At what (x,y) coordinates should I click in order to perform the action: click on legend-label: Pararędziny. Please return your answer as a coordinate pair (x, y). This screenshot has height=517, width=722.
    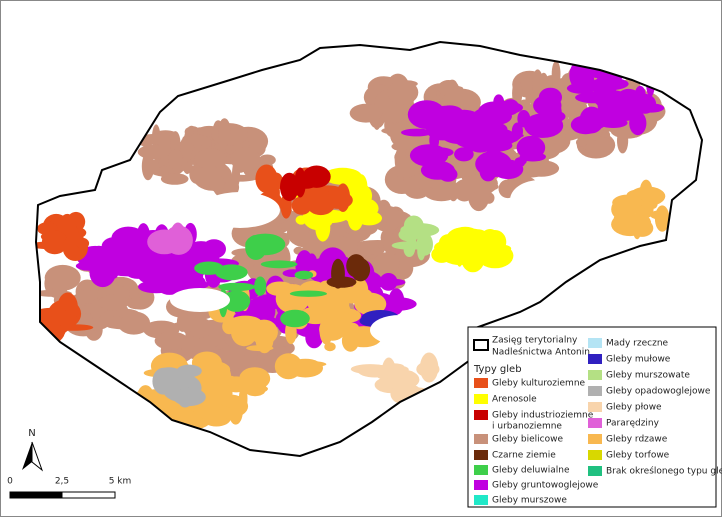
    Looking at the image, I should click on (633, 424).